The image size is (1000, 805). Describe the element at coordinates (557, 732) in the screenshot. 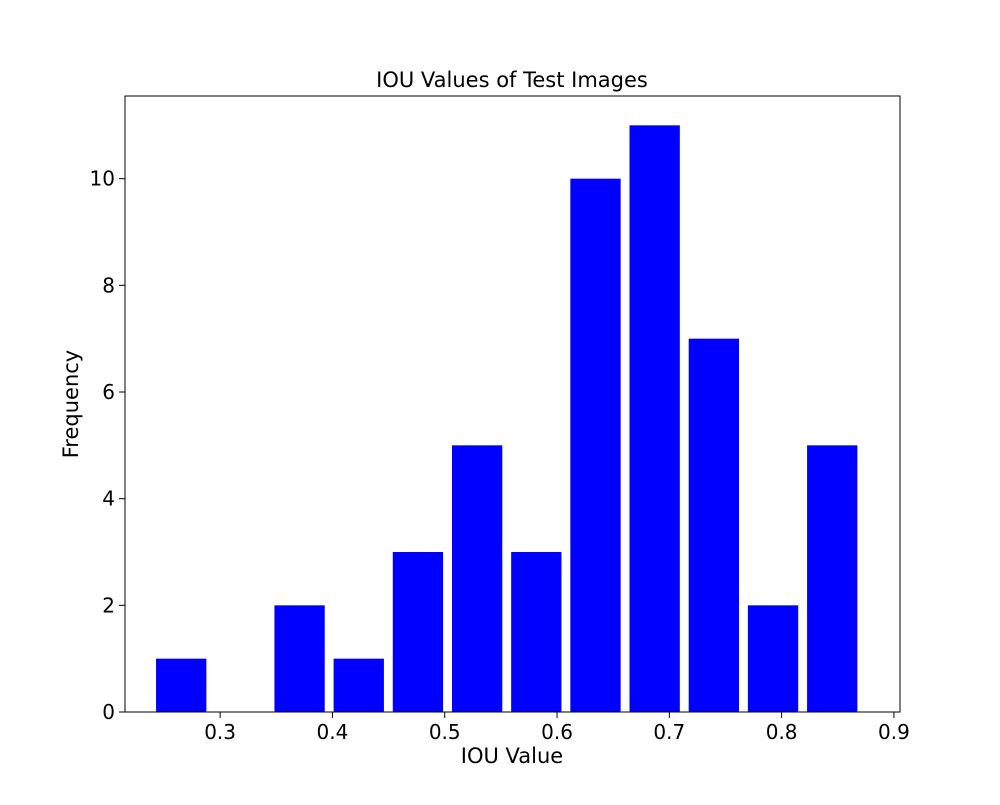

I see `x-tick-label: 0.6` at that location.